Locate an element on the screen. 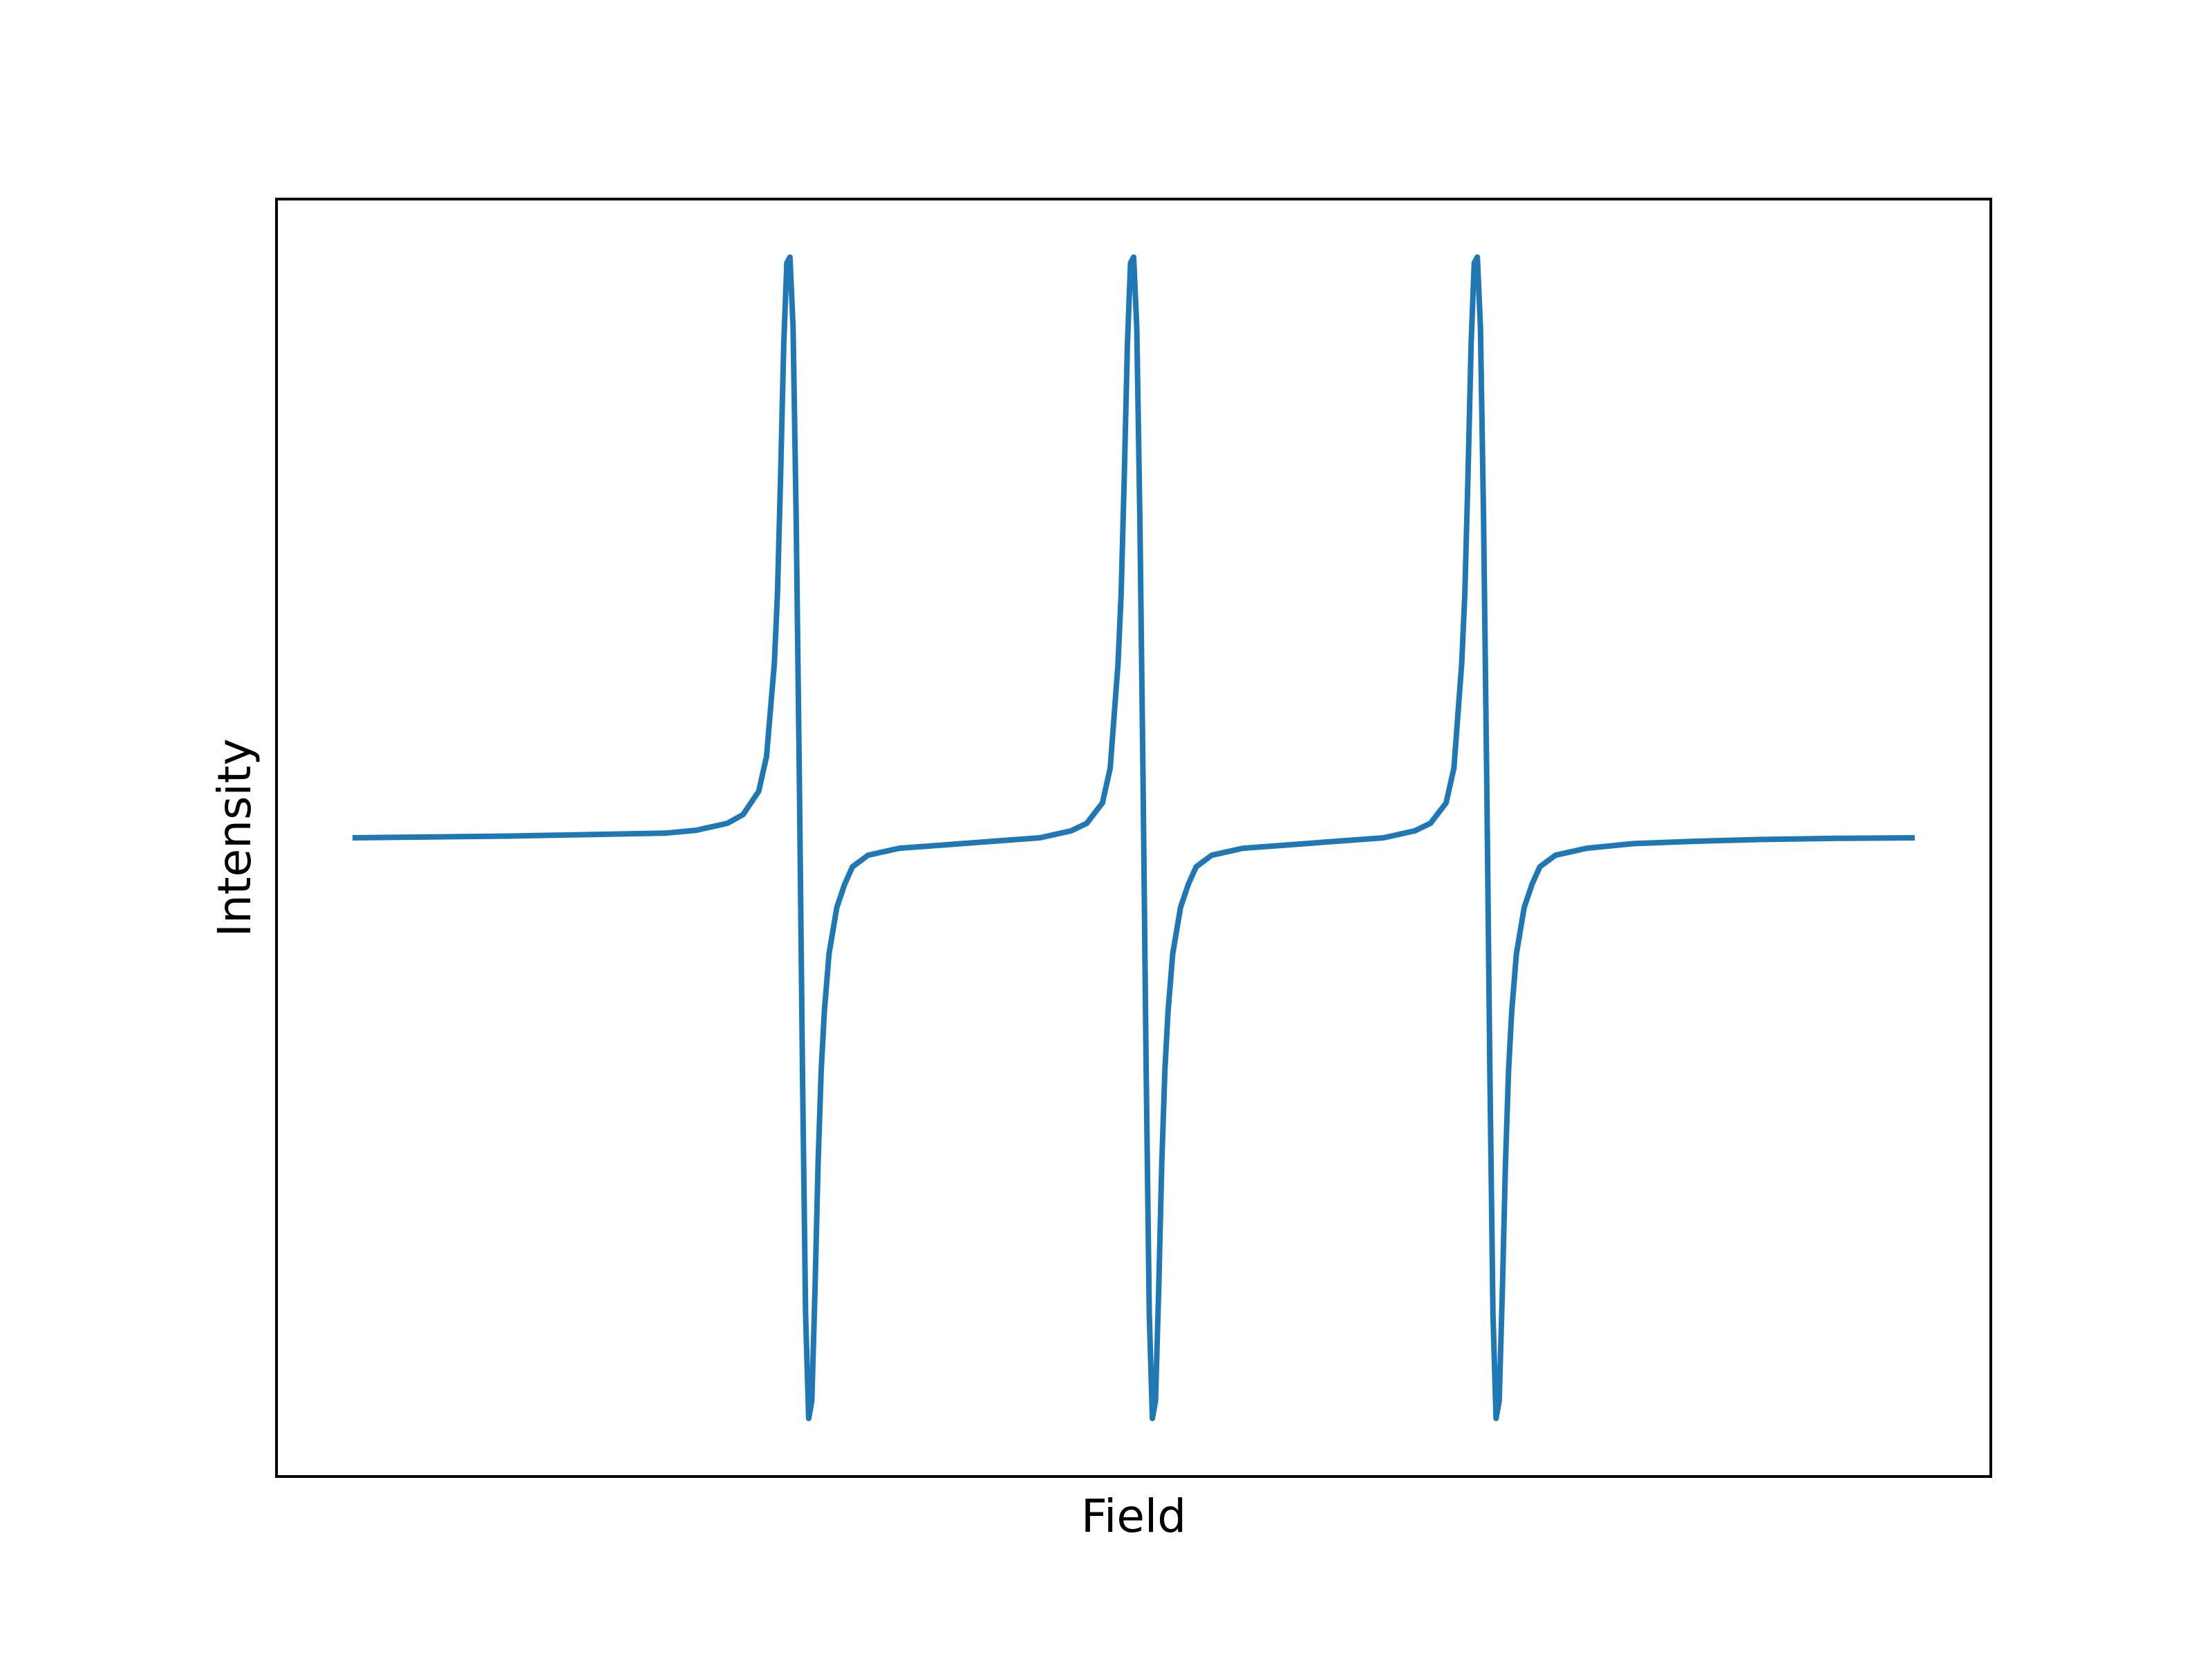 The image size is (2212, 1659). y-axis-label: Intensity is located at coordinates (235, 838).